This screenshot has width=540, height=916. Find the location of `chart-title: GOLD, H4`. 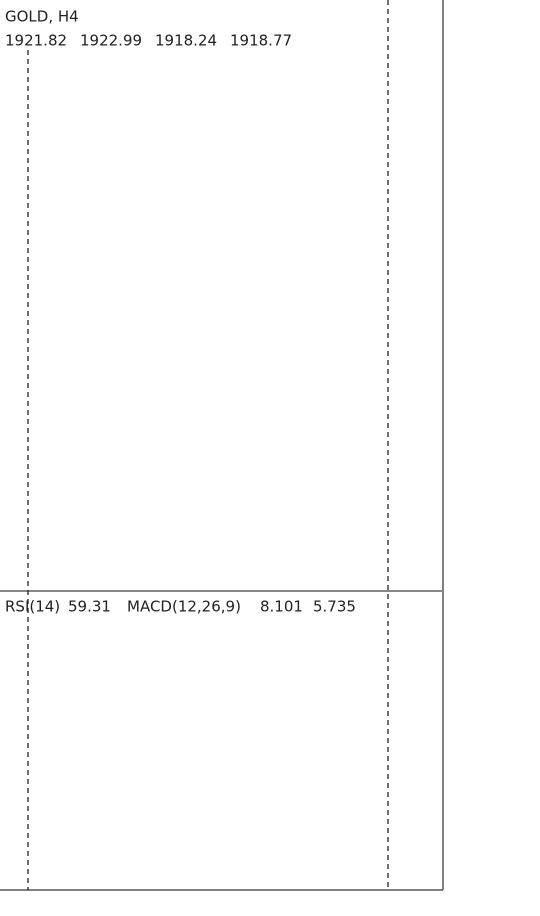

chart-title: GOLD, H4 is located at coordinates (42, 17).